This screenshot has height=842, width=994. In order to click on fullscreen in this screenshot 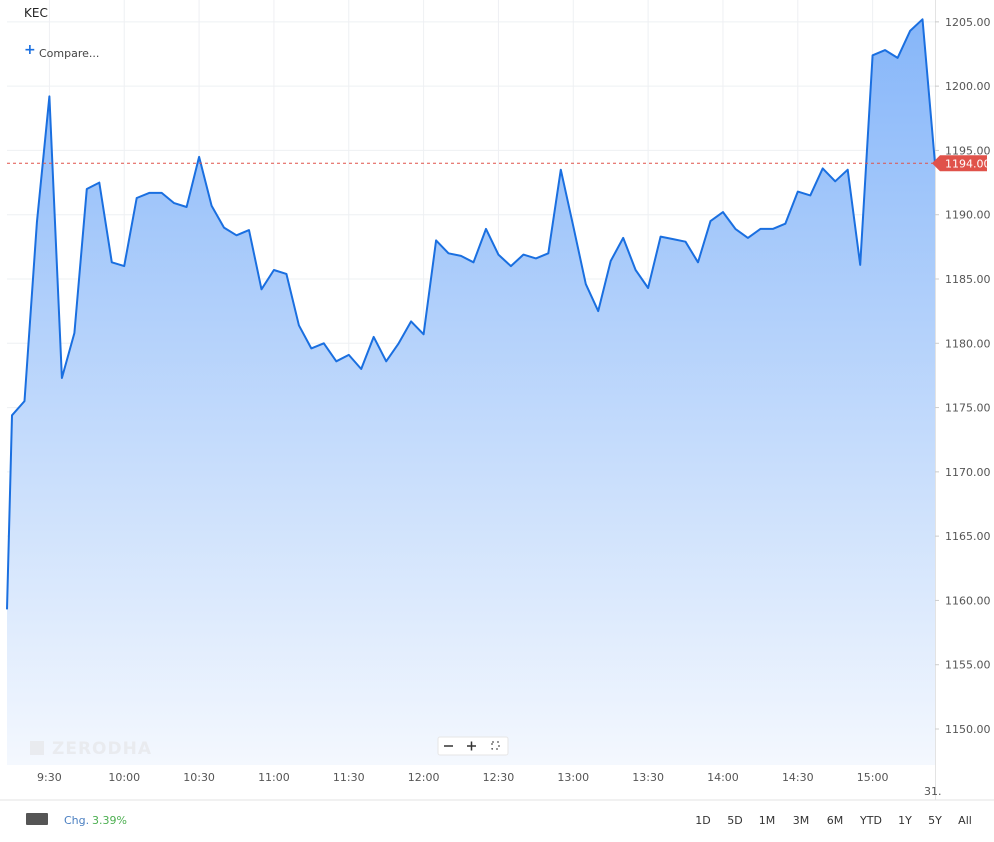, I will do `click(495, 745)`.